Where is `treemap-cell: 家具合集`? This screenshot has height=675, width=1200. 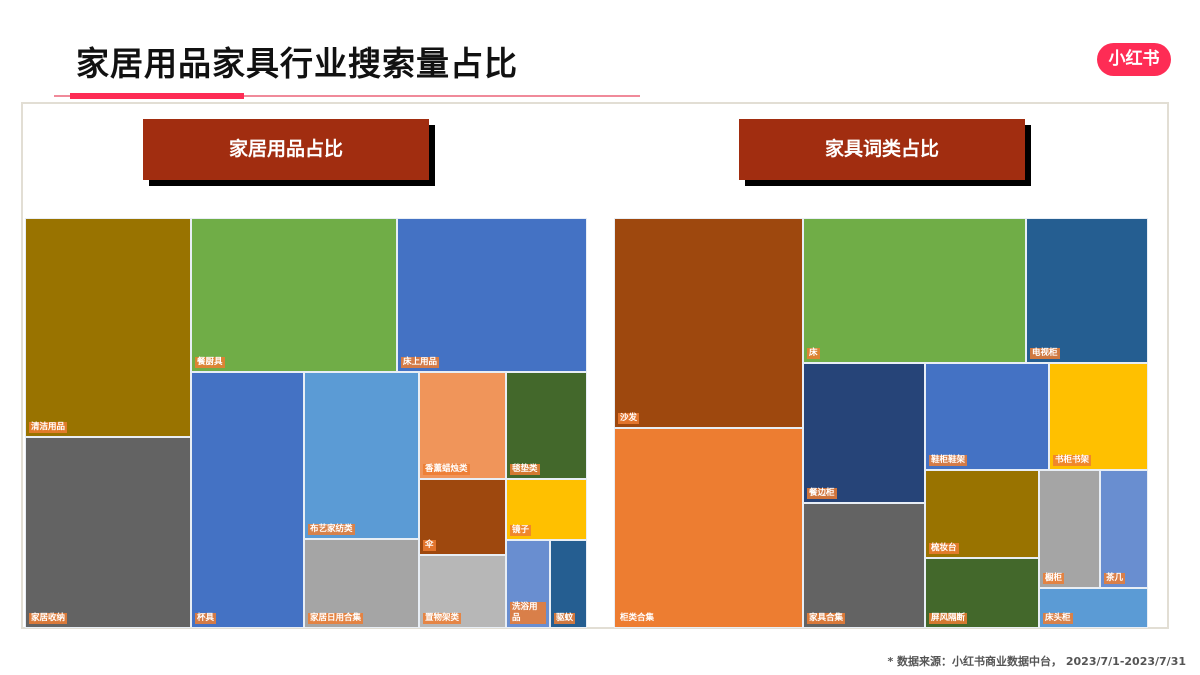 treemap-cell: 家具合集 is located at coordinates (864, 565).